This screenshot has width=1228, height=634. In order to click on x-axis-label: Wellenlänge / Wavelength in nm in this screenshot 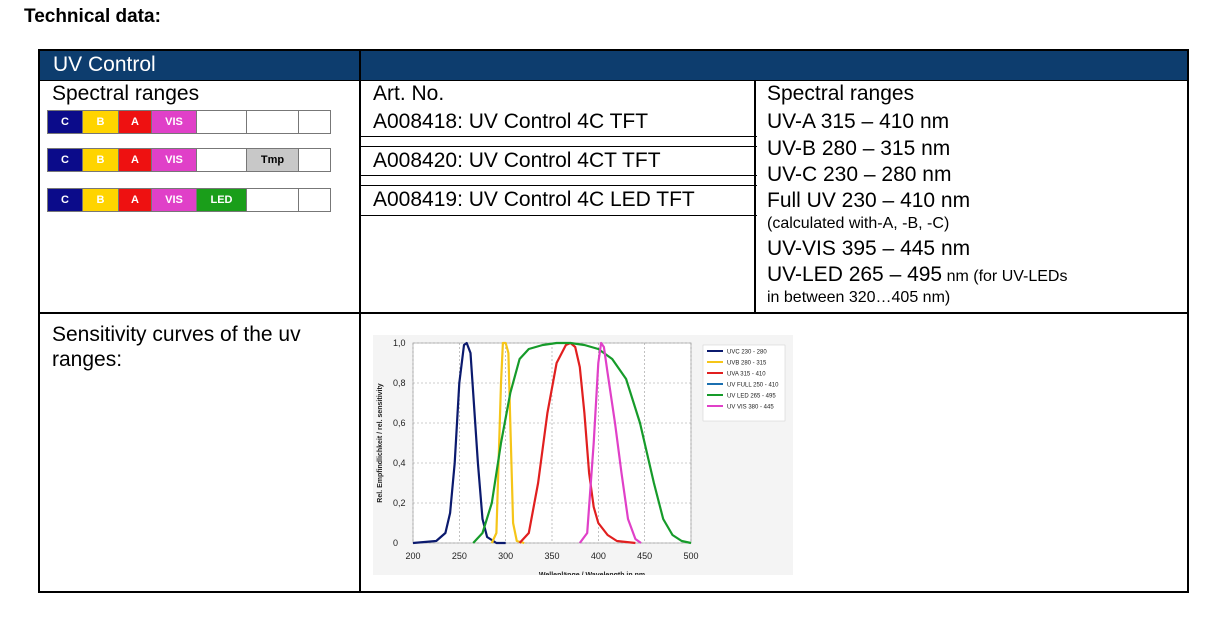, I will do `click(592, 573)`.